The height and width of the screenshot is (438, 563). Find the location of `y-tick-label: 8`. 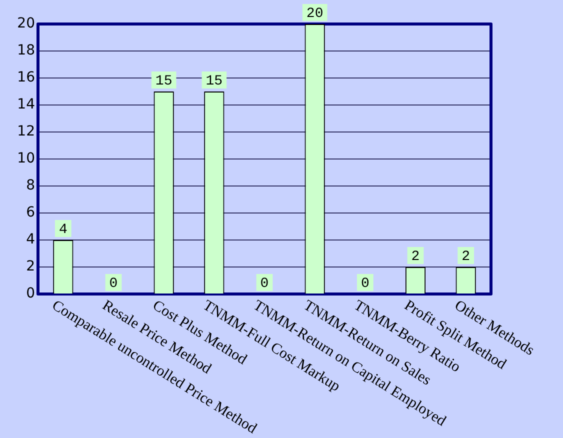

y-tick-label: 8 is located at coordinates (30, 186).